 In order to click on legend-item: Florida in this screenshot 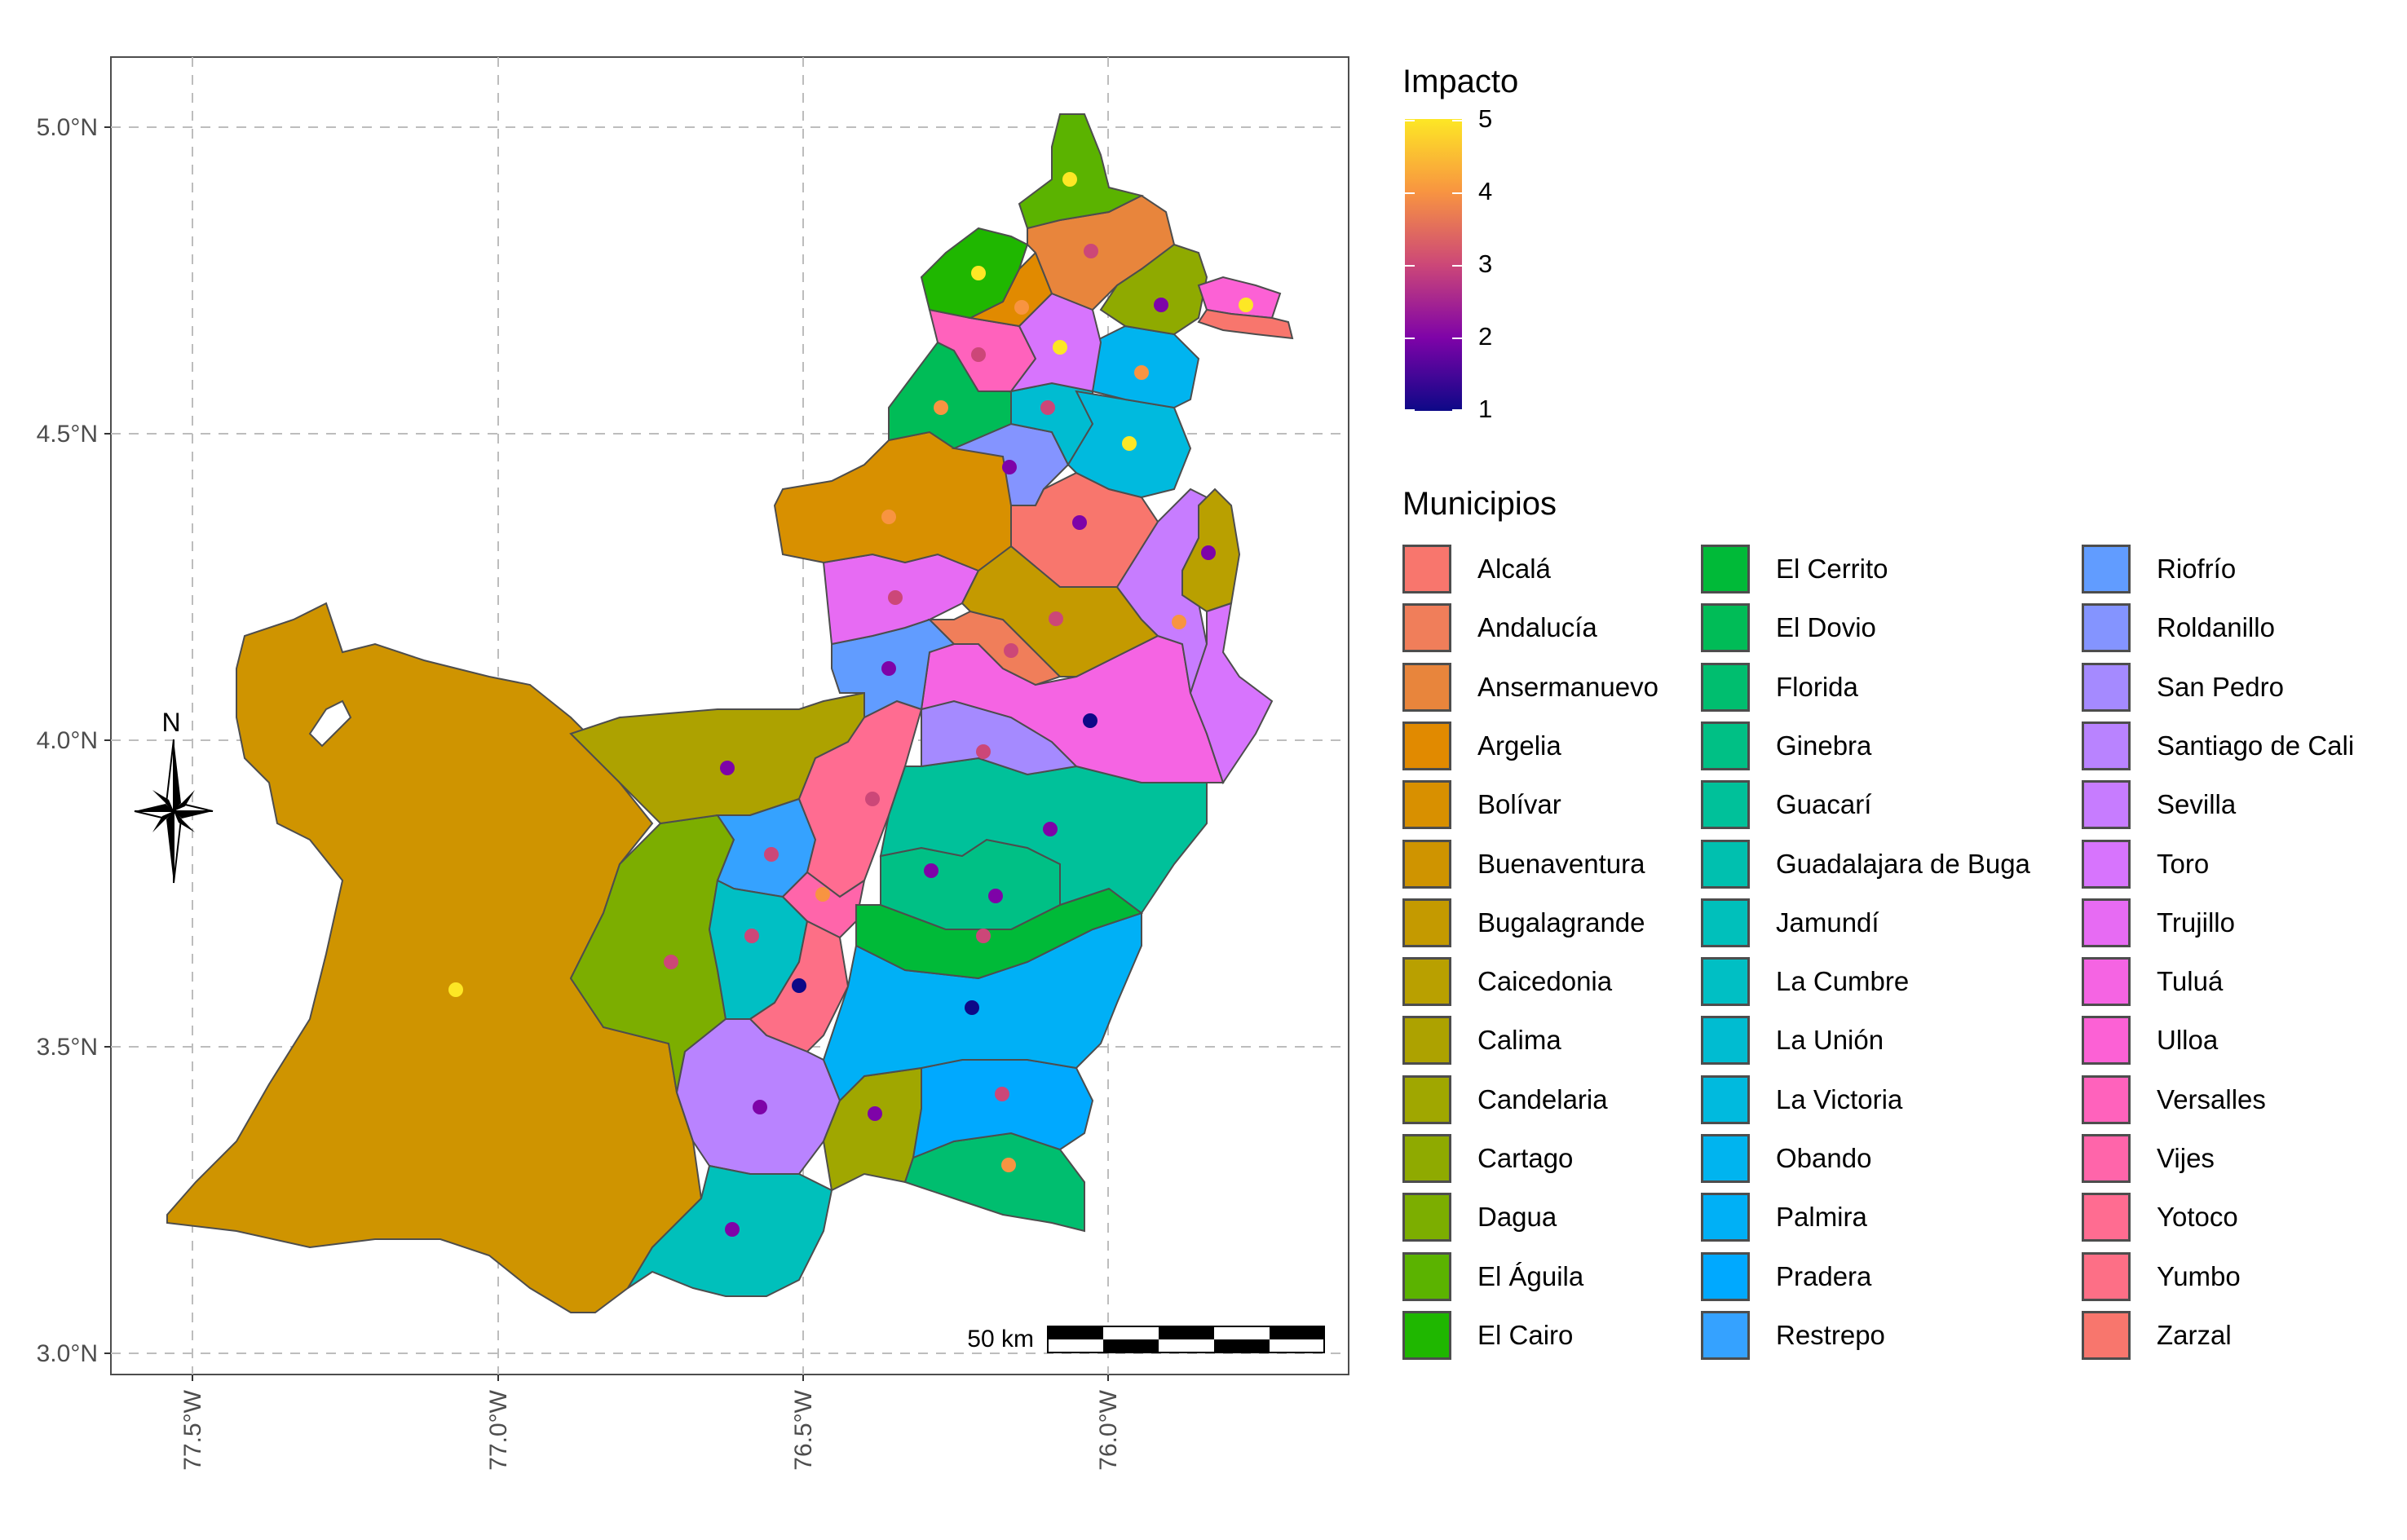, I will do `click(1779, 687)`.